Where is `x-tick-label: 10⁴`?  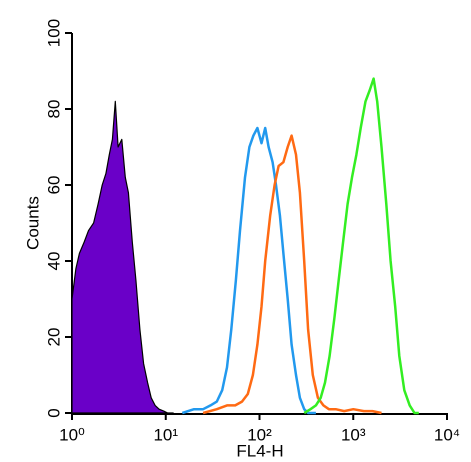
x-tick-label: 10⁴ is located at coordinates (447, 434).